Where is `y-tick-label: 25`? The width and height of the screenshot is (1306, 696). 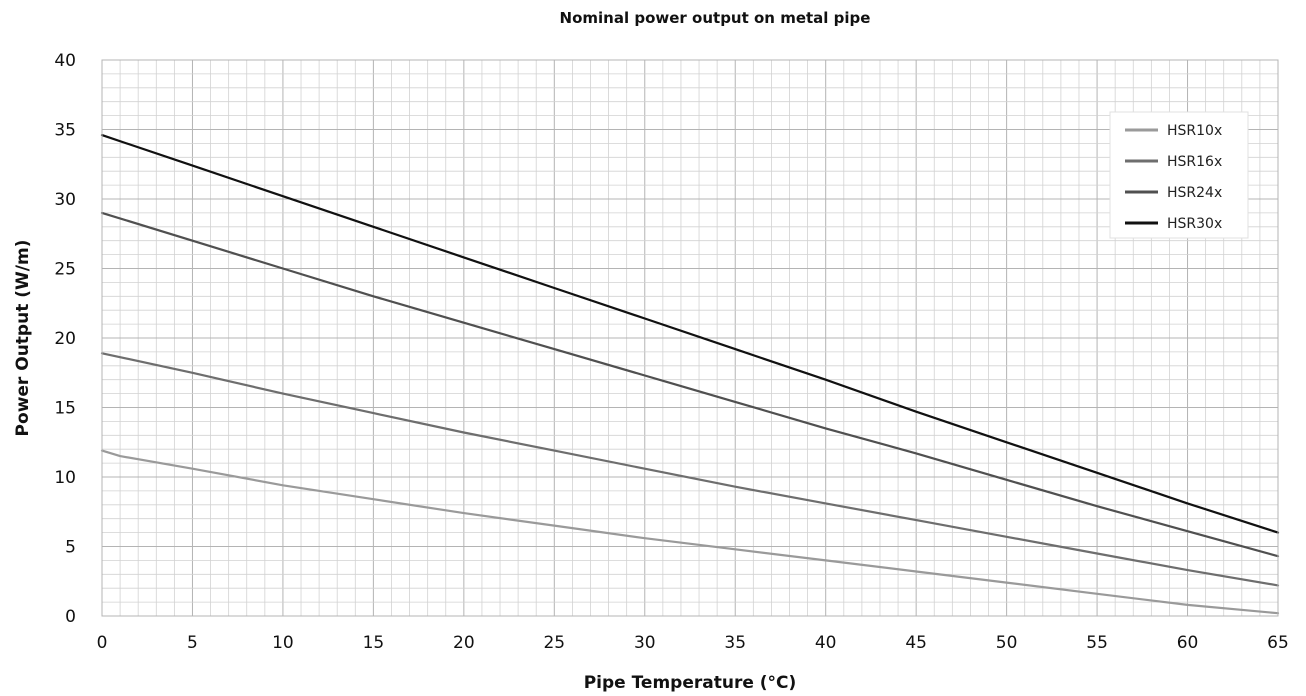
y-tick-label: 25 is located at coordinates (65, 270).